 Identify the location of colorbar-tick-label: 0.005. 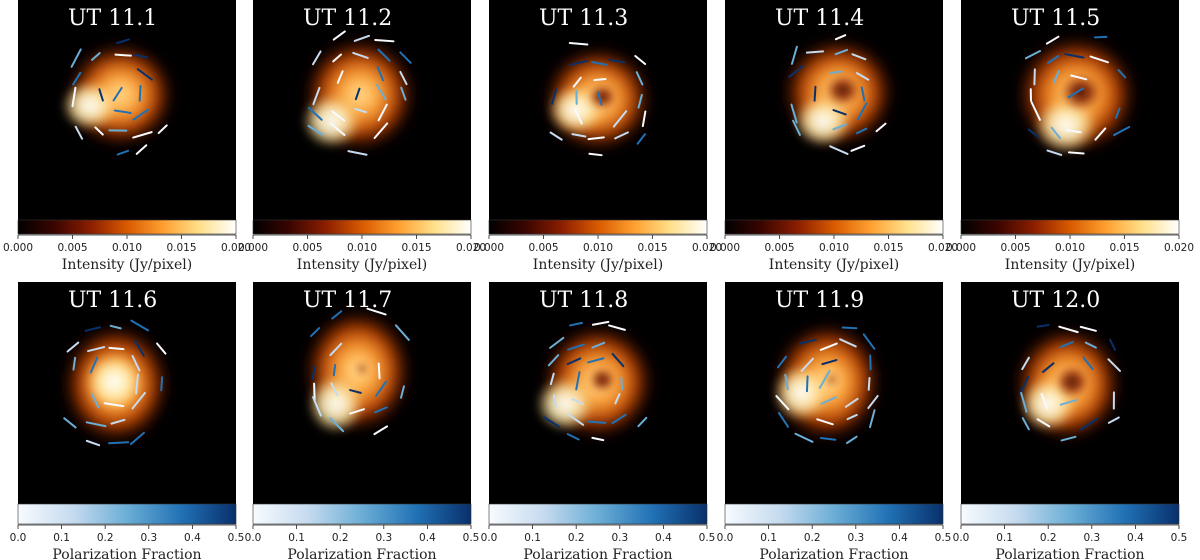
(779, 248).